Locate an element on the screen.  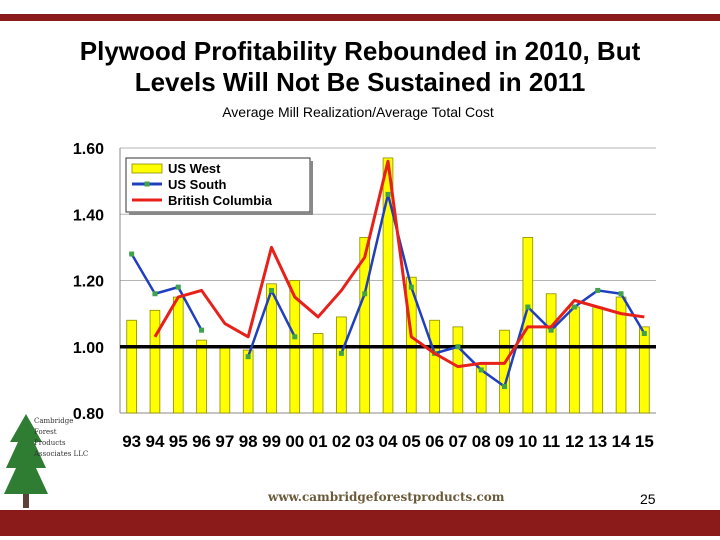
x-tick-label: 93 is located at coordinates (131, 441).